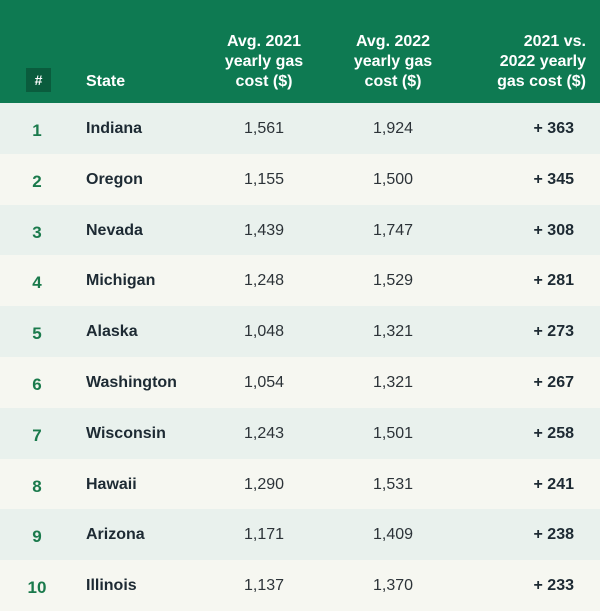 This screenshot has width=600, height=613. Describe the element at coordinates (553, 382) in the screenshot. I see `change: + 267` at that location.